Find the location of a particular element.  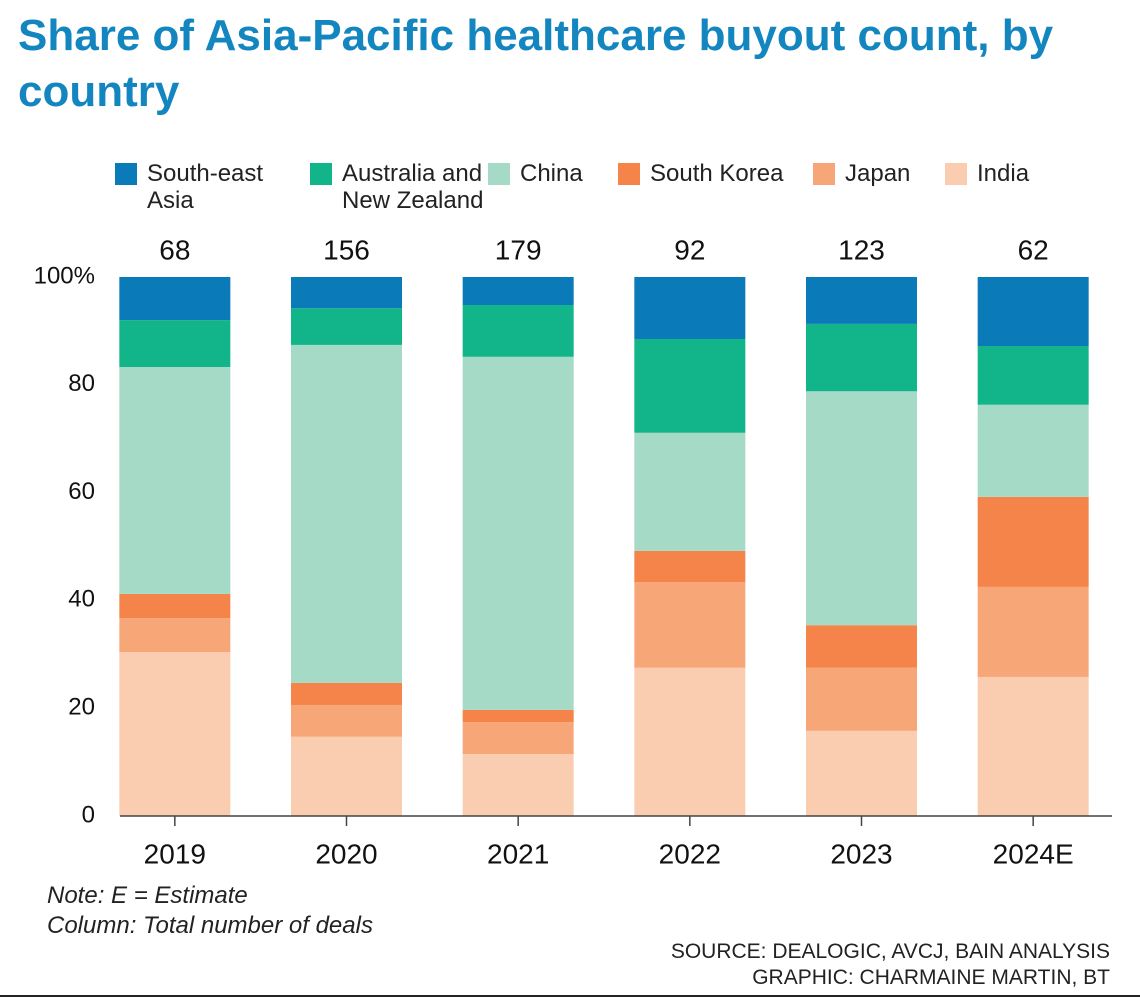

legend-item: India is located at coordinates (1011, 173).